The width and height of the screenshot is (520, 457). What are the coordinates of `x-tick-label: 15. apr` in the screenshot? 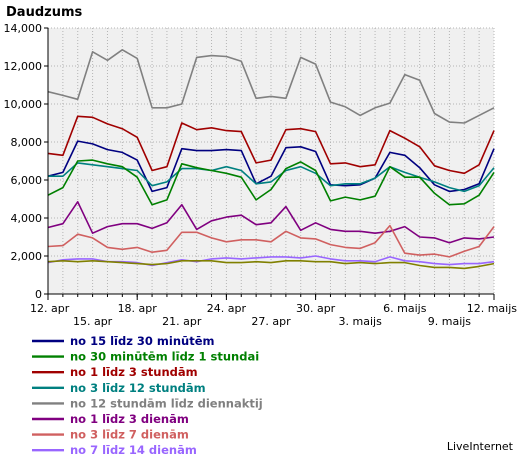 It's located at (93, 321).